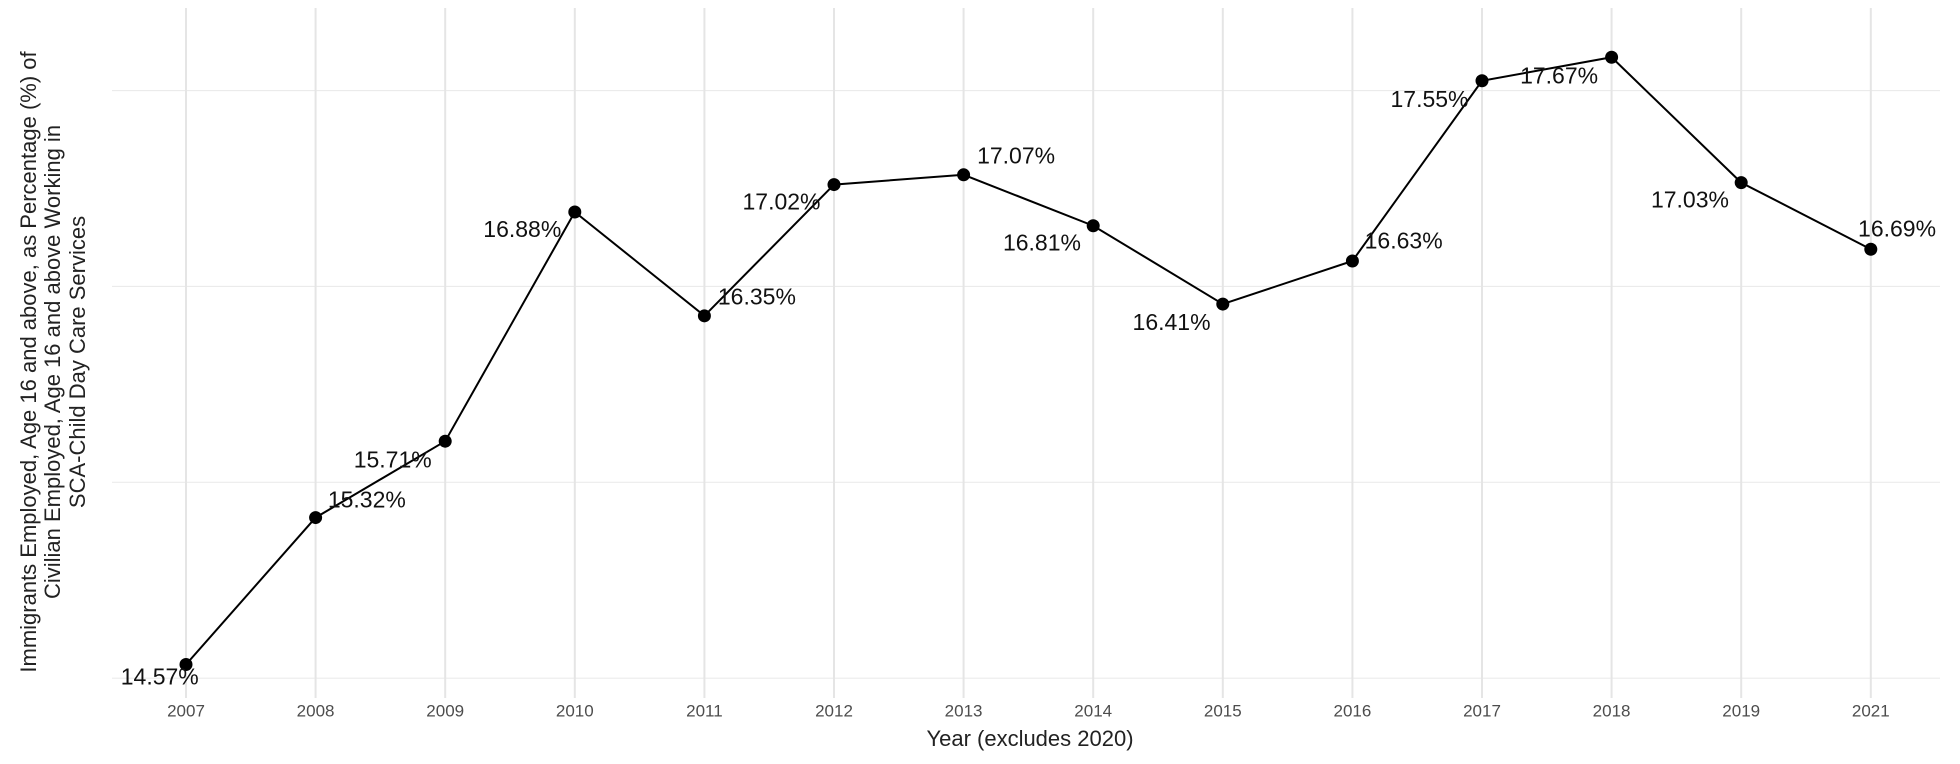 This screenshot has height=764, width=1960. What do you see at coordinates (1871, 710) in the screenshot?
I see `x-tick-label: 2021` at bounding box center [1871, 710].